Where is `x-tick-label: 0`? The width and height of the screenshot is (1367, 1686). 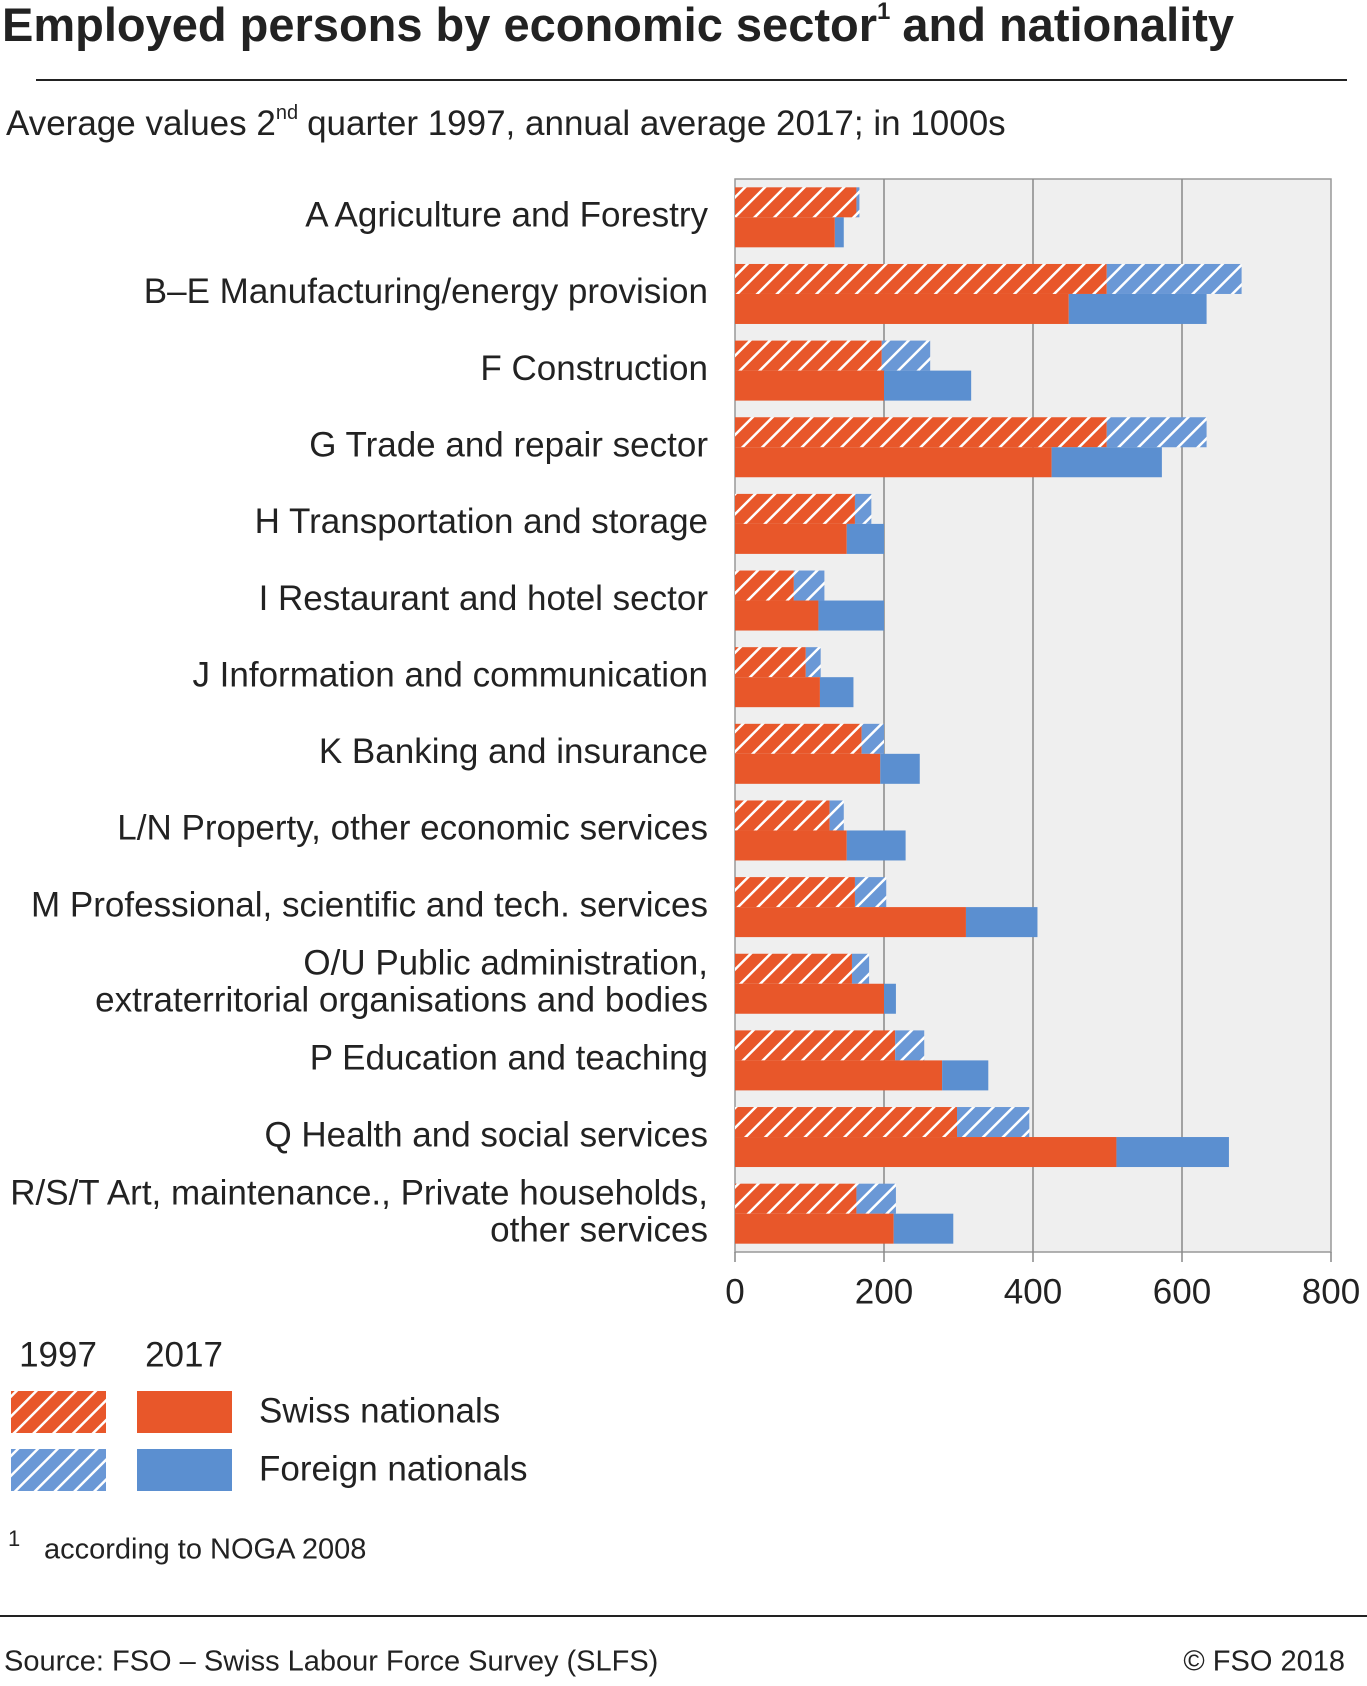
x-tick-label: 0 is located at coordinates (734, 1291).